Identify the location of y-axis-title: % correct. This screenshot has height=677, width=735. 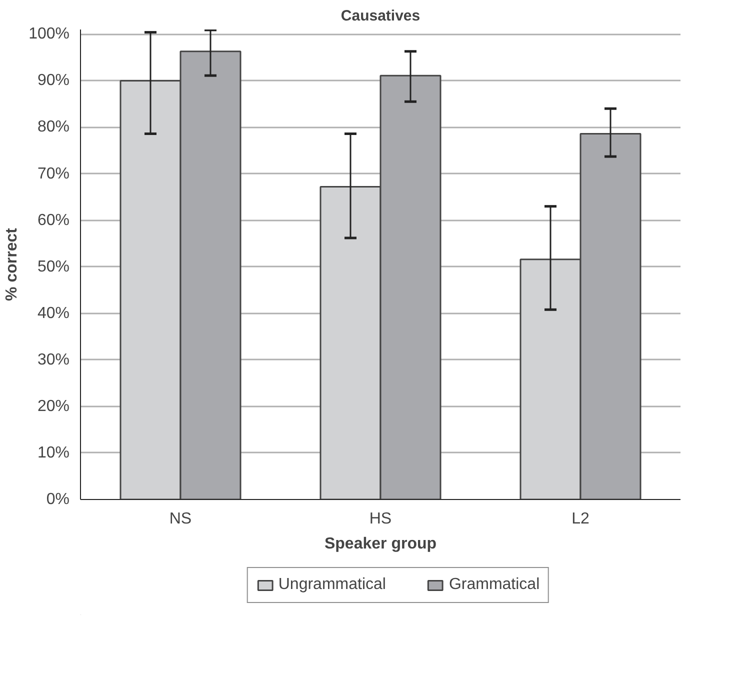
(12, 264).